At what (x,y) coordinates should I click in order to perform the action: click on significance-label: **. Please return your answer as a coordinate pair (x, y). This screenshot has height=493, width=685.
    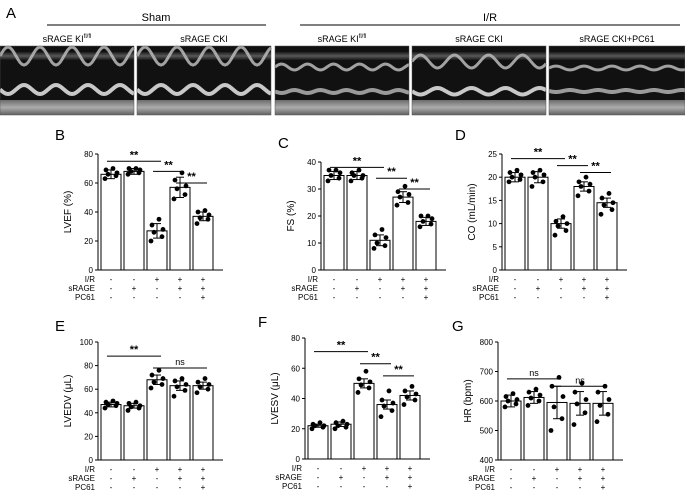
    Looking at the image, I should click on (134, 350).